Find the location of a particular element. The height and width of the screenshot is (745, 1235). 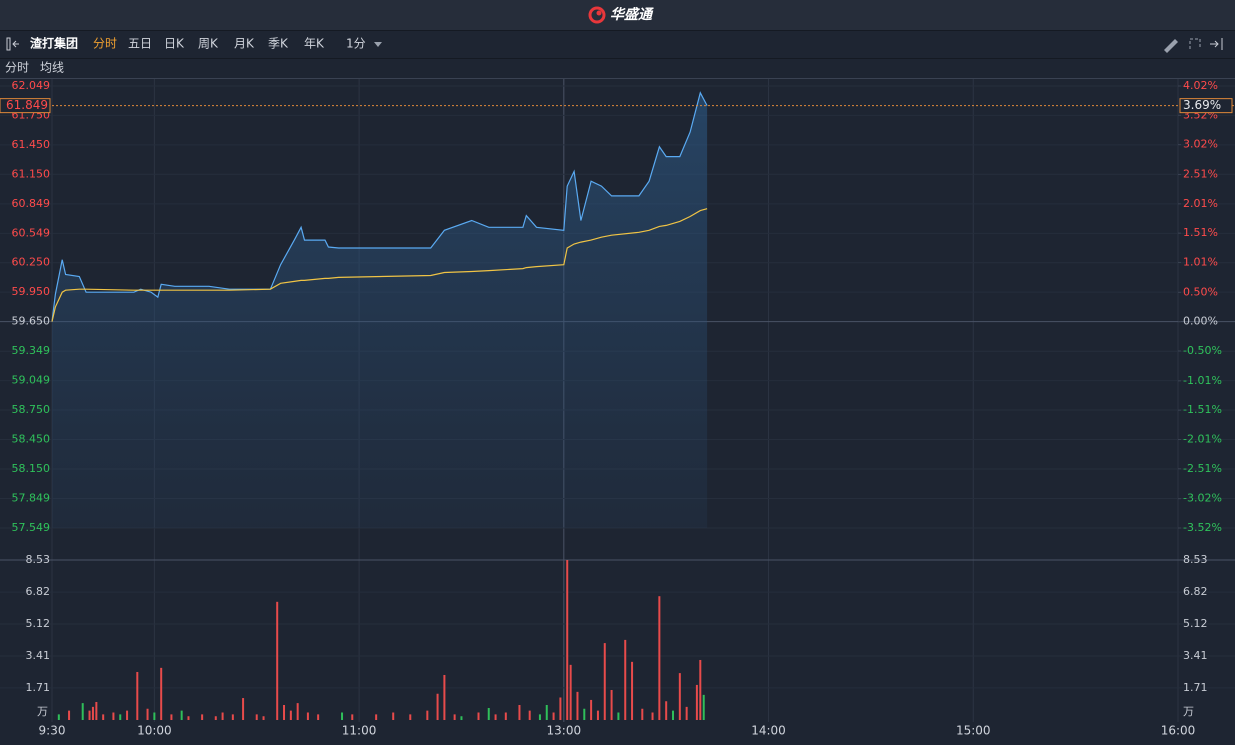

y2-tick-label: 2.51% is located at coordinates (1200, 174).